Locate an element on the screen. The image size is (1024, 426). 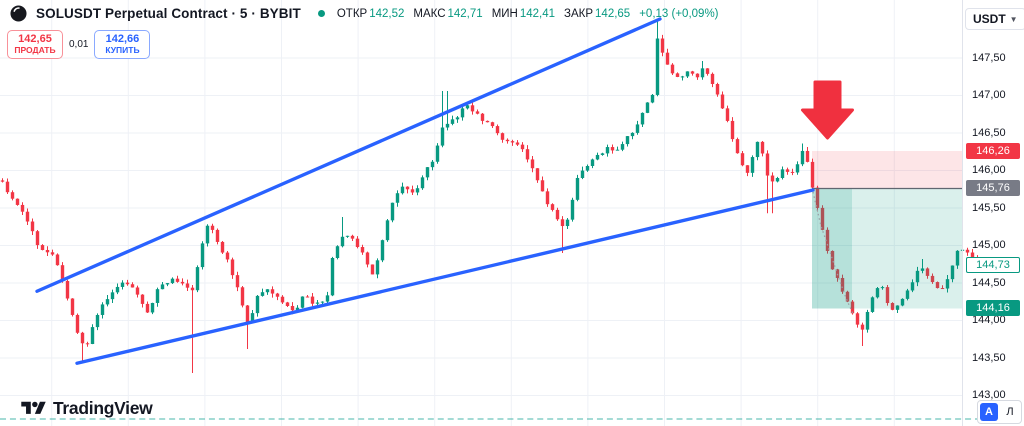
last-price-badge: 144,73 is located at coordinates (993, 265).